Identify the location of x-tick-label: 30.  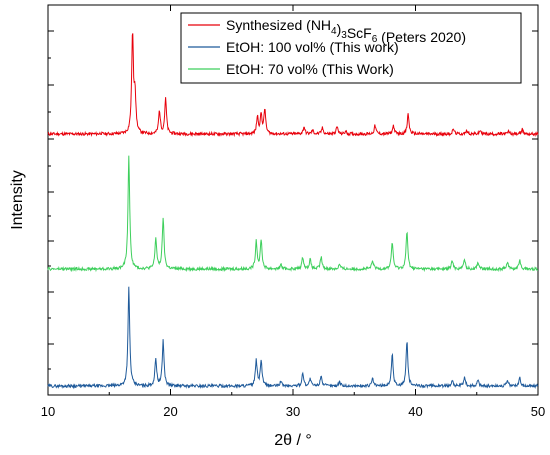
(293, 411).